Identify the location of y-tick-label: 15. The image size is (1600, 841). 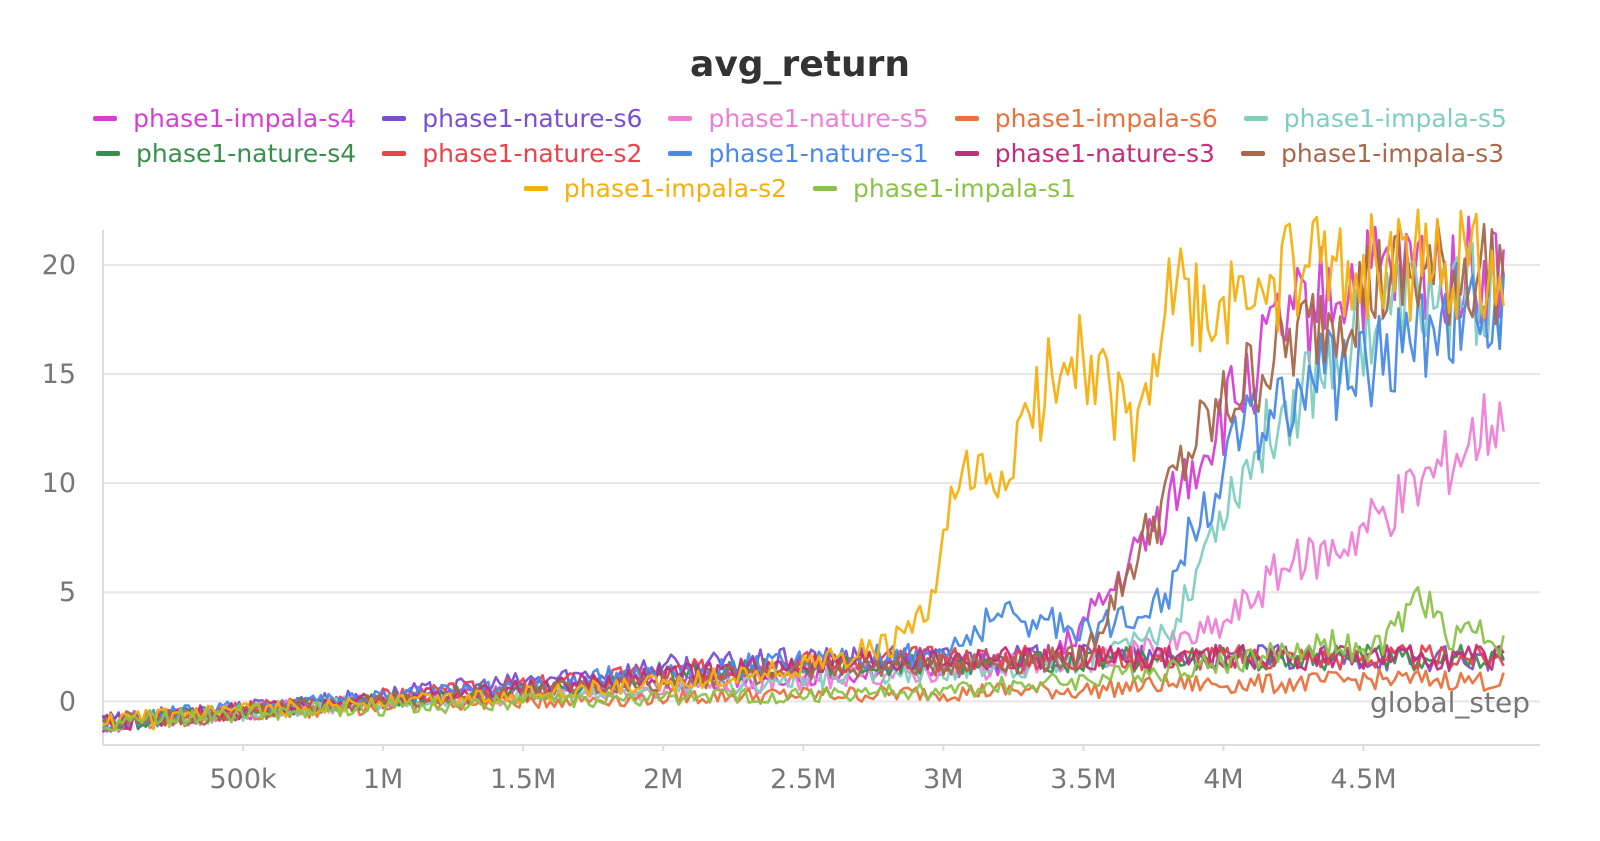
(59, 374).